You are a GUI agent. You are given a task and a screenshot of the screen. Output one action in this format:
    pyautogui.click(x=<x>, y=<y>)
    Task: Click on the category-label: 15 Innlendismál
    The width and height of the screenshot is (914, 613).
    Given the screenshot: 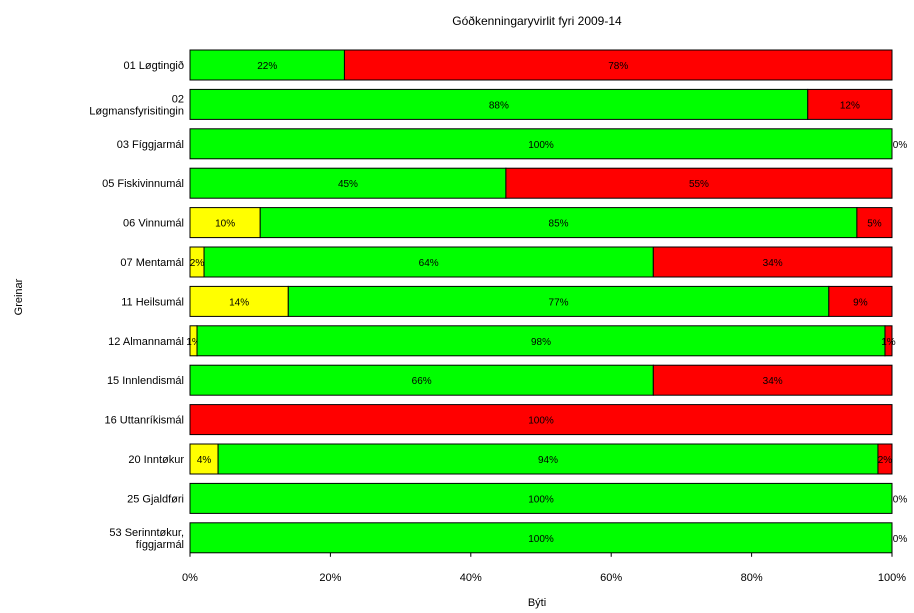 What is the action you would take?
    pyautogui.click(x=145, y=381)
    